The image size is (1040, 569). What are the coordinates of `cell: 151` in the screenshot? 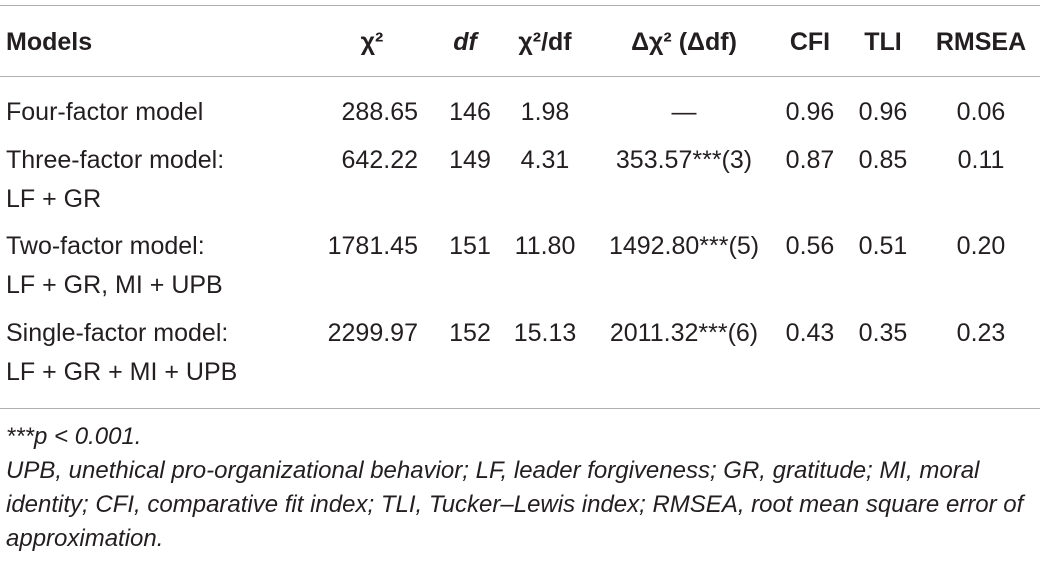 It's located at (470, 246).